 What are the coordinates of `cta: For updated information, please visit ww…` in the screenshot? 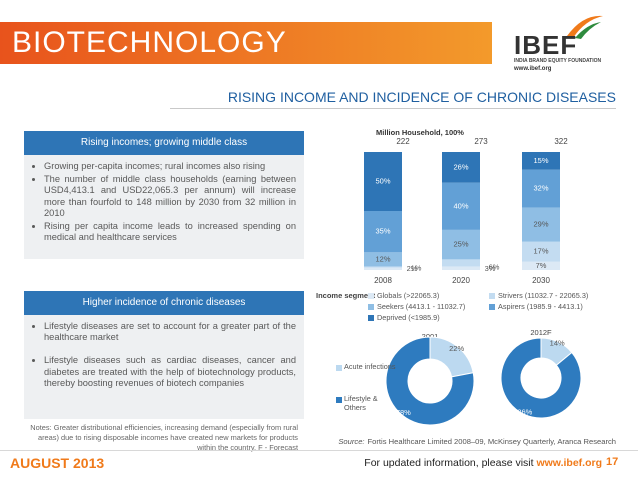 It's located at (466, 463).